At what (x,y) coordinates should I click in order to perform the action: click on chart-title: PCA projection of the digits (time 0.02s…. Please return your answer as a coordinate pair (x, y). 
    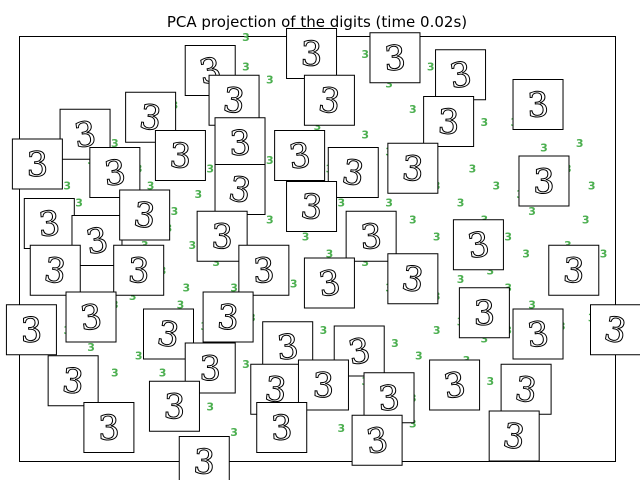
    Looking at the image, I should click on (317, 22).